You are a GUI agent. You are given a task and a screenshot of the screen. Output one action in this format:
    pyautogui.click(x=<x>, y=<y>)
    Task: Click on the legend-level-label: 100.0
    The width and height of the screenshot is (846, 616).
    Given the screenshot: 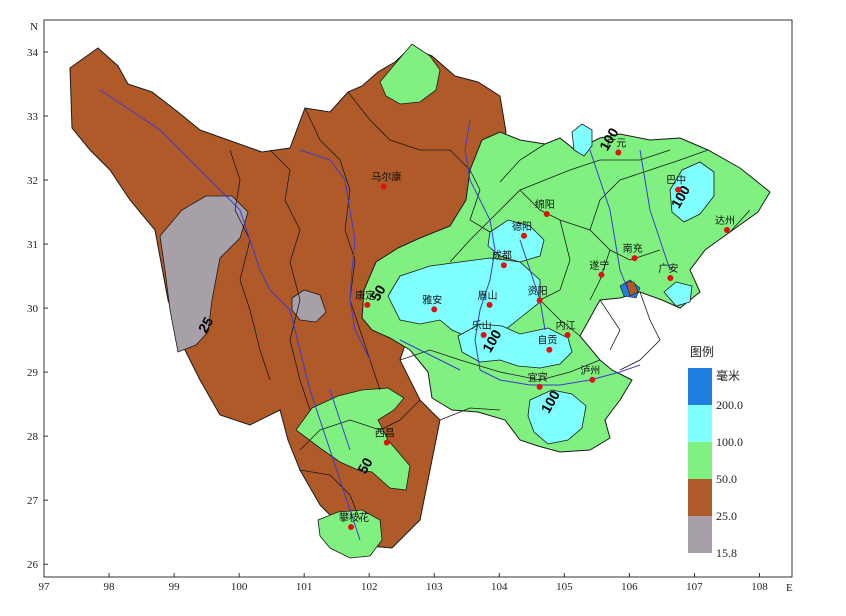 What is the action you would take?
    pyautogui.click(x=729, y=442)
    